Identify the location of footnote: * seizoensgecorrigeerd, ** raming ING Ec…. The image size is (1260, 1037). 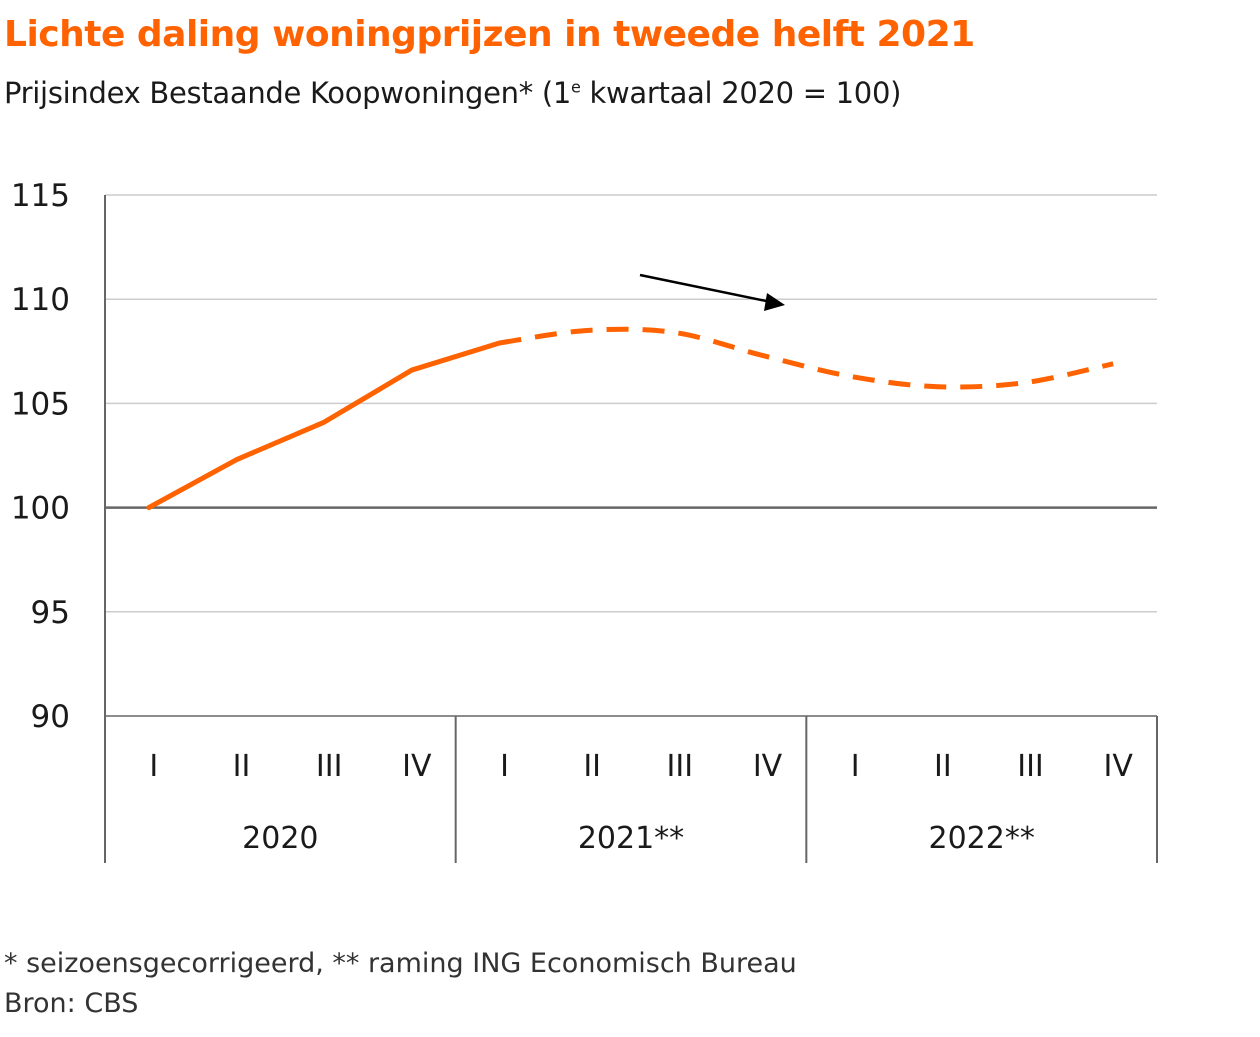
(400, 963).